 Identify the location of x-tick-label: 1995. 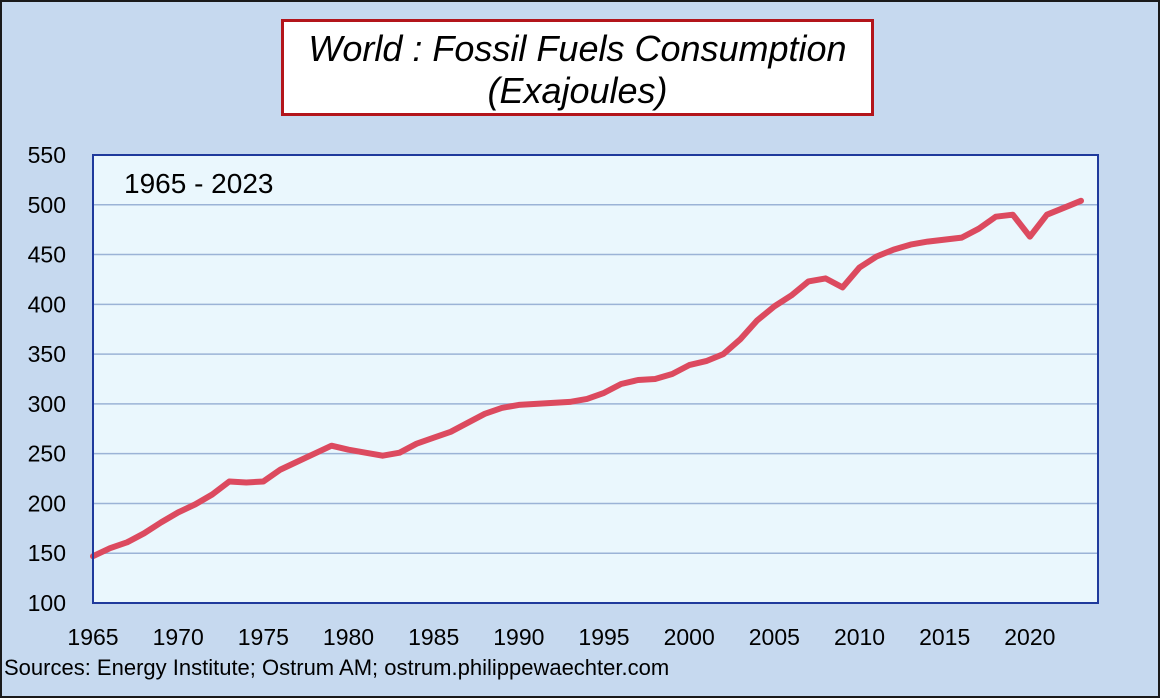
(603, 637).